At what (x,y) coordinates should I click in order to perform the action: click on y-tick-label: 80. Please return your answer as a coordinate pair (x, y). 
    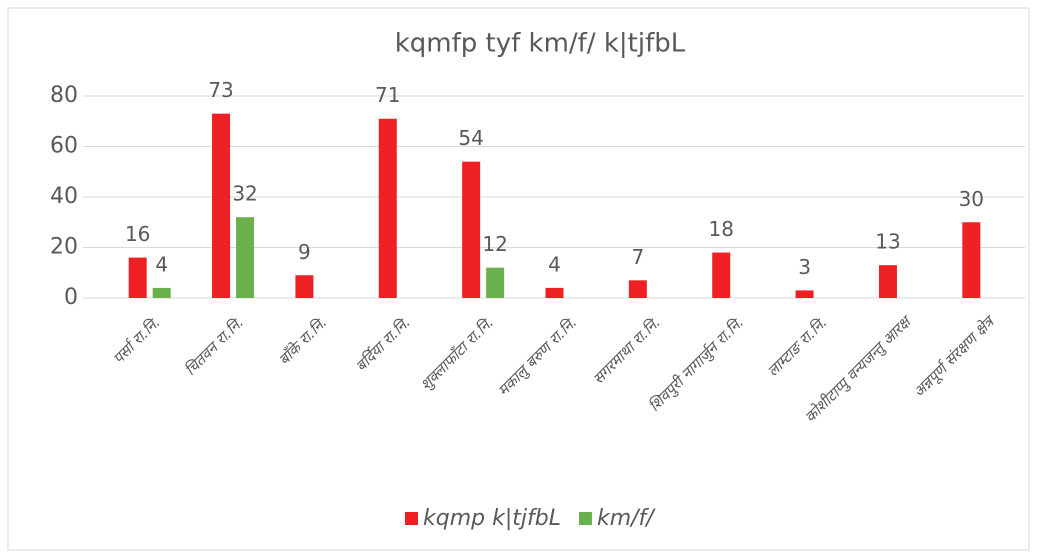
    Looking at the image, I should click on (64, 95).